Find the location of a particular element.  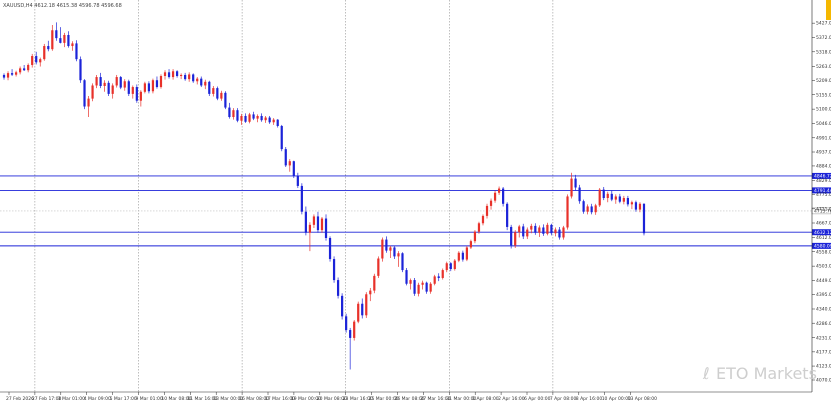

y-tick-label: 4937.00 is located at coordinates (823, 153).